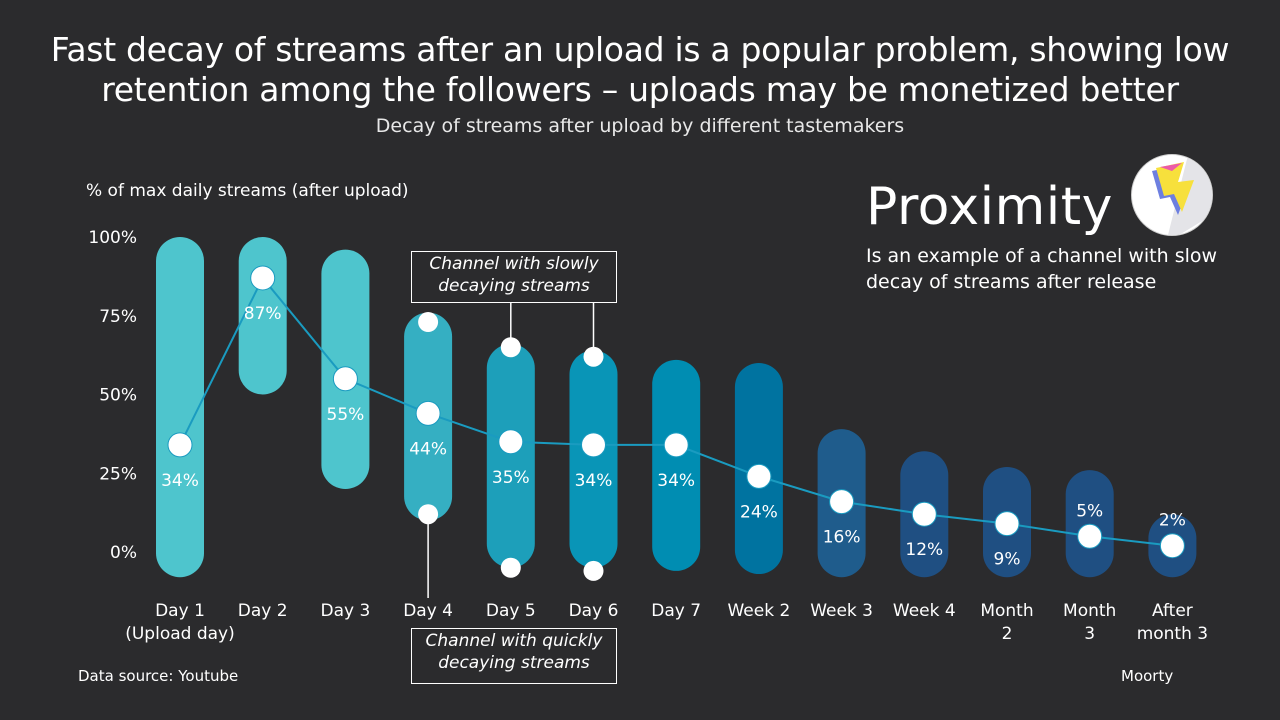 The image size is (1280, 720). I want to click on x-tick-label: Day 4, so click(428, 611).